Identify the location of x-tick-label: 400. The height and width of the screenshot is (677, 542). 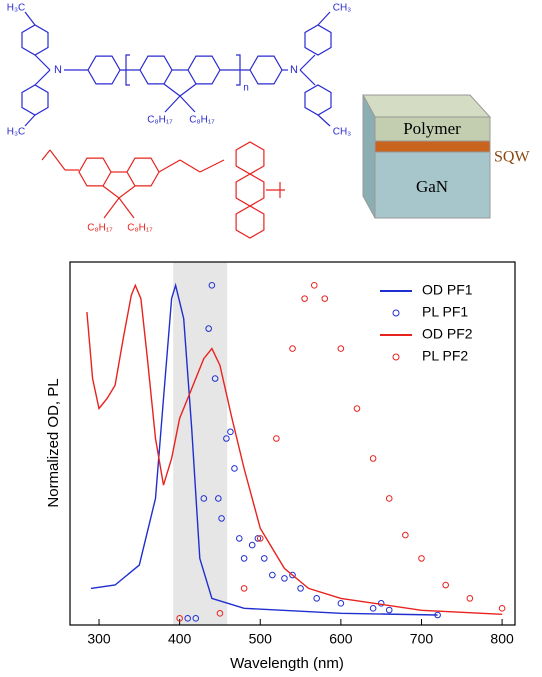
(180, 639).